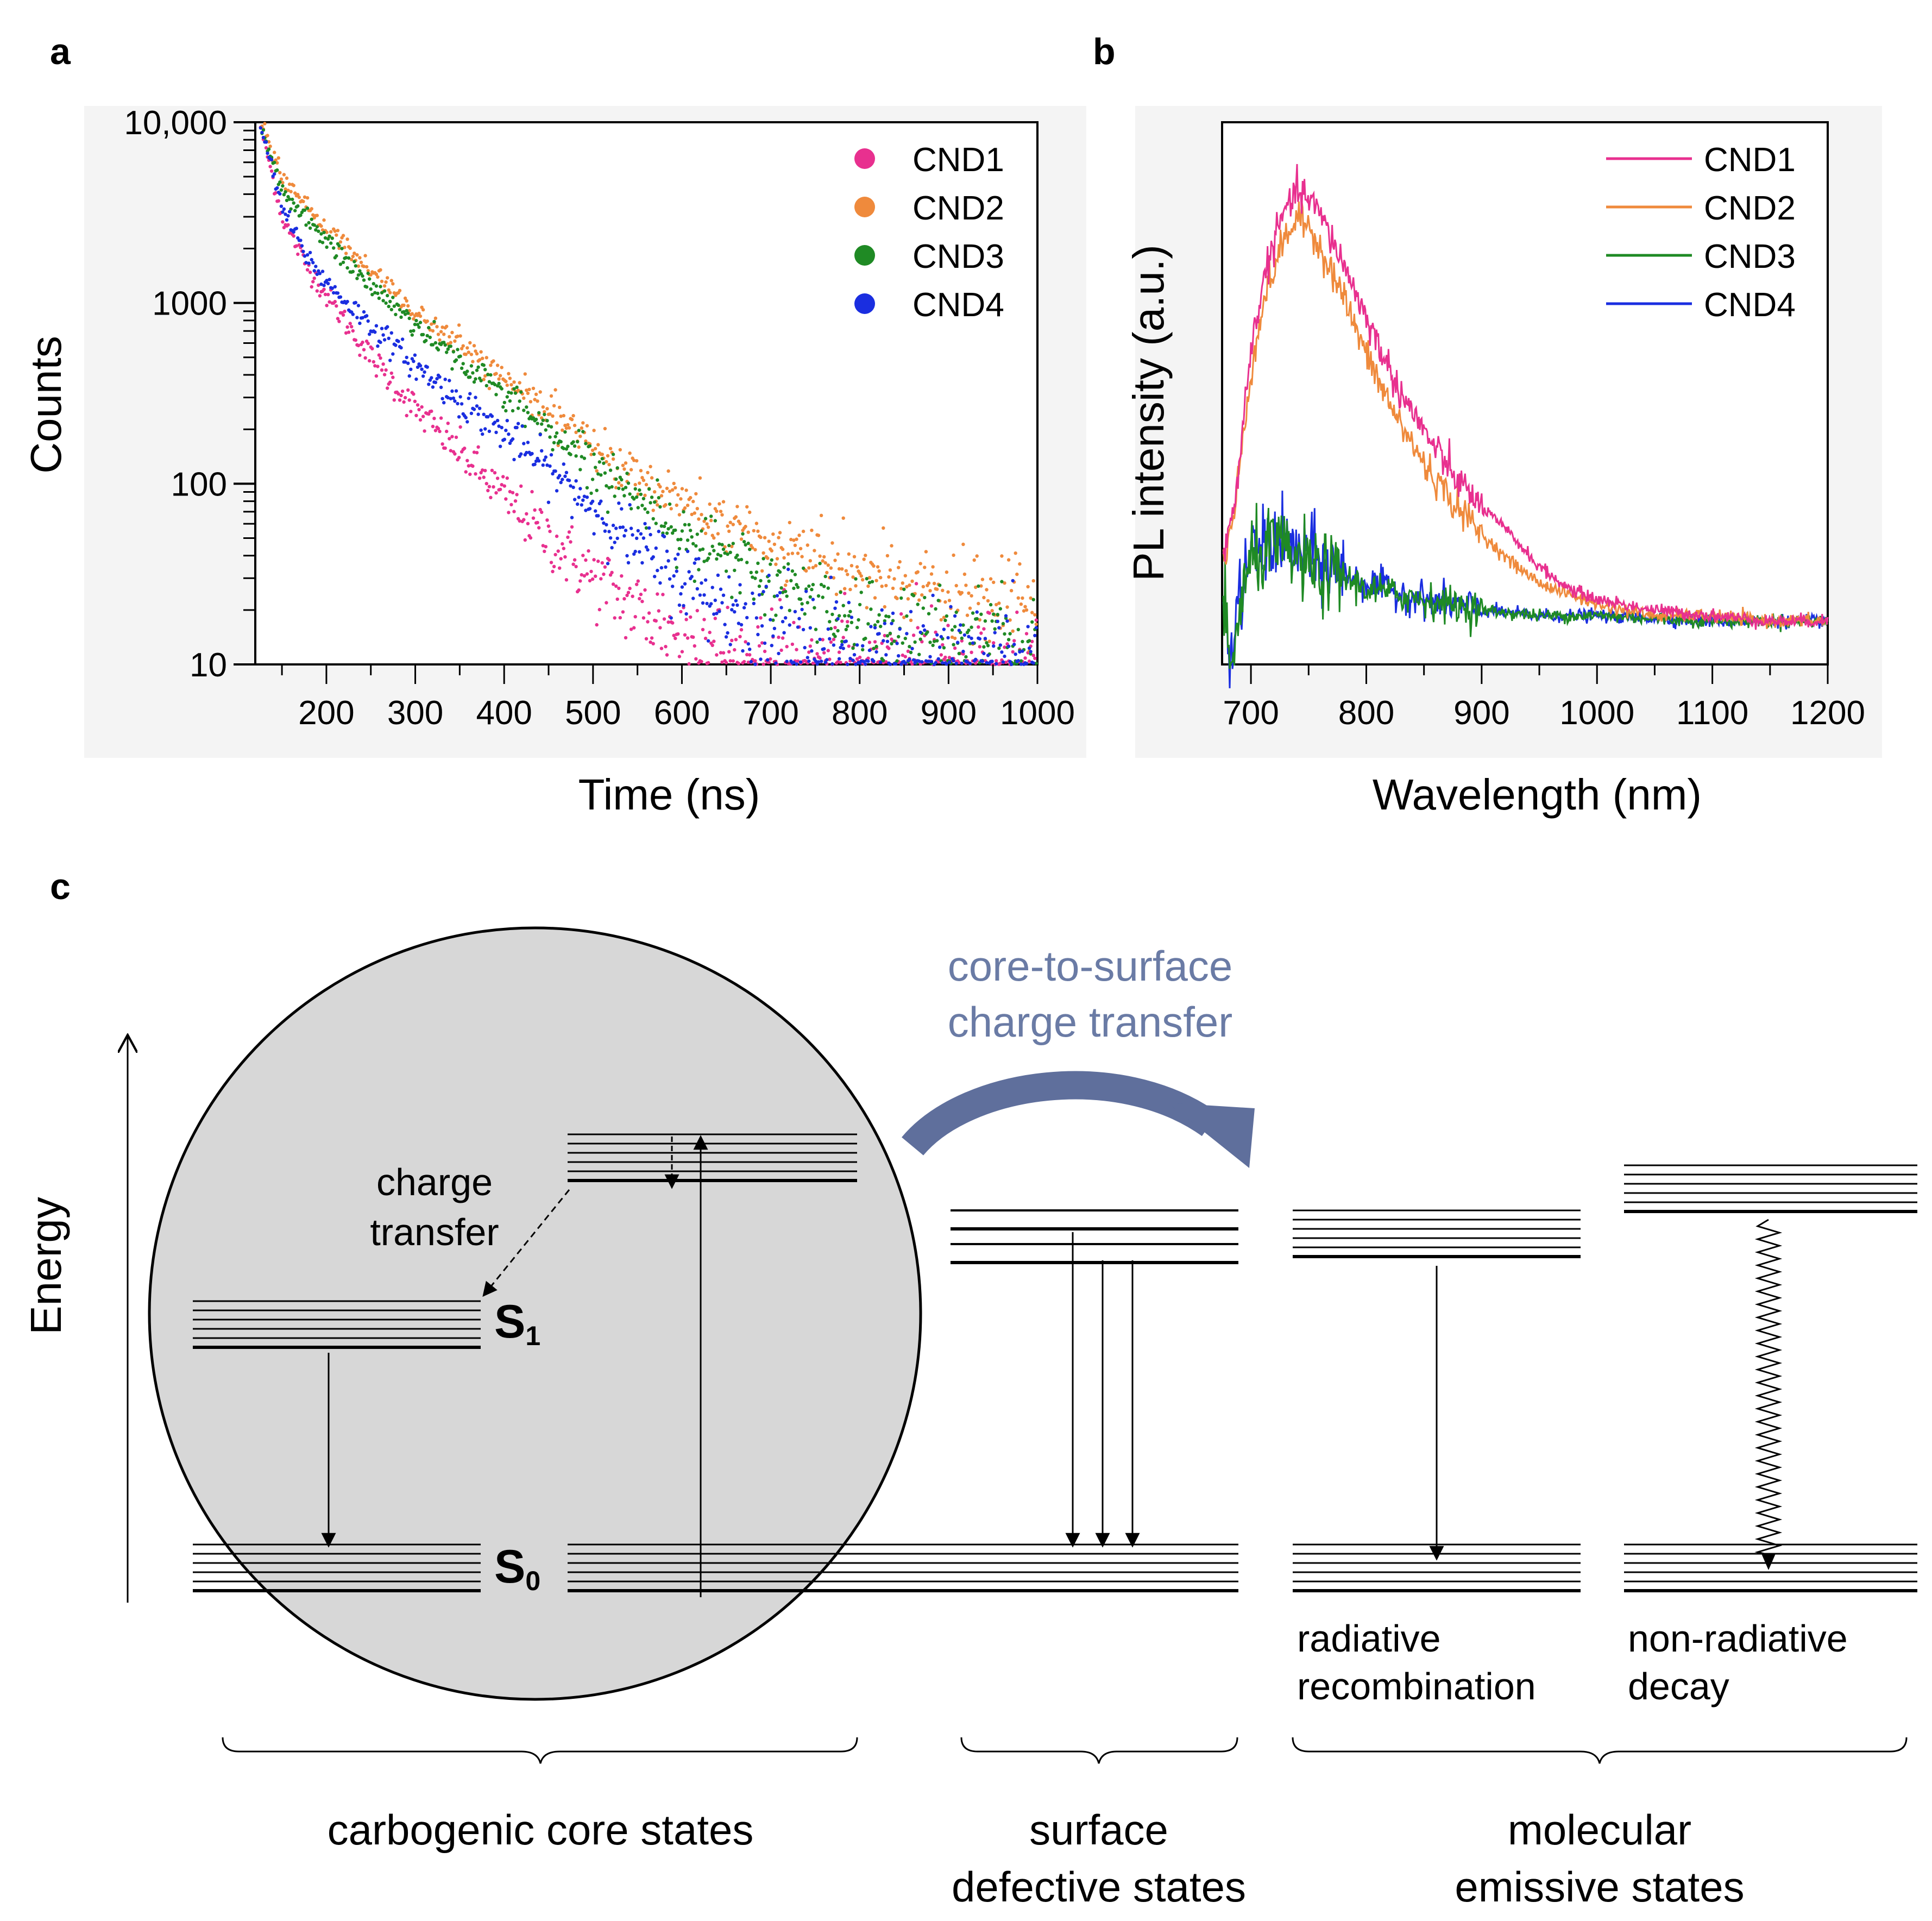 This screenshot has width=1932, height=1921. I want to click on core-to-surface-label-line1: core-to-surface, so click(1090, 966).